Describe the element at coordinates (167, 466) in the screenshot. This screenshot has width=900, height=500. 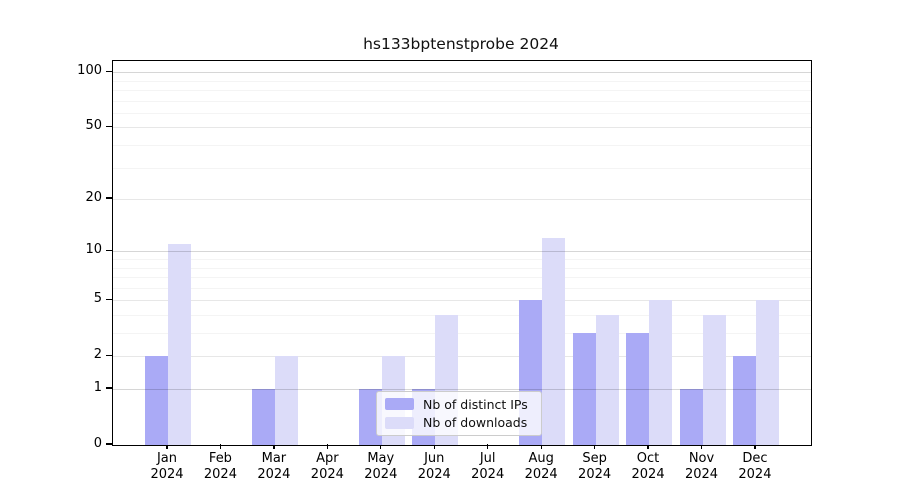
I see `x-tick-label: Jan 2024` at that location.